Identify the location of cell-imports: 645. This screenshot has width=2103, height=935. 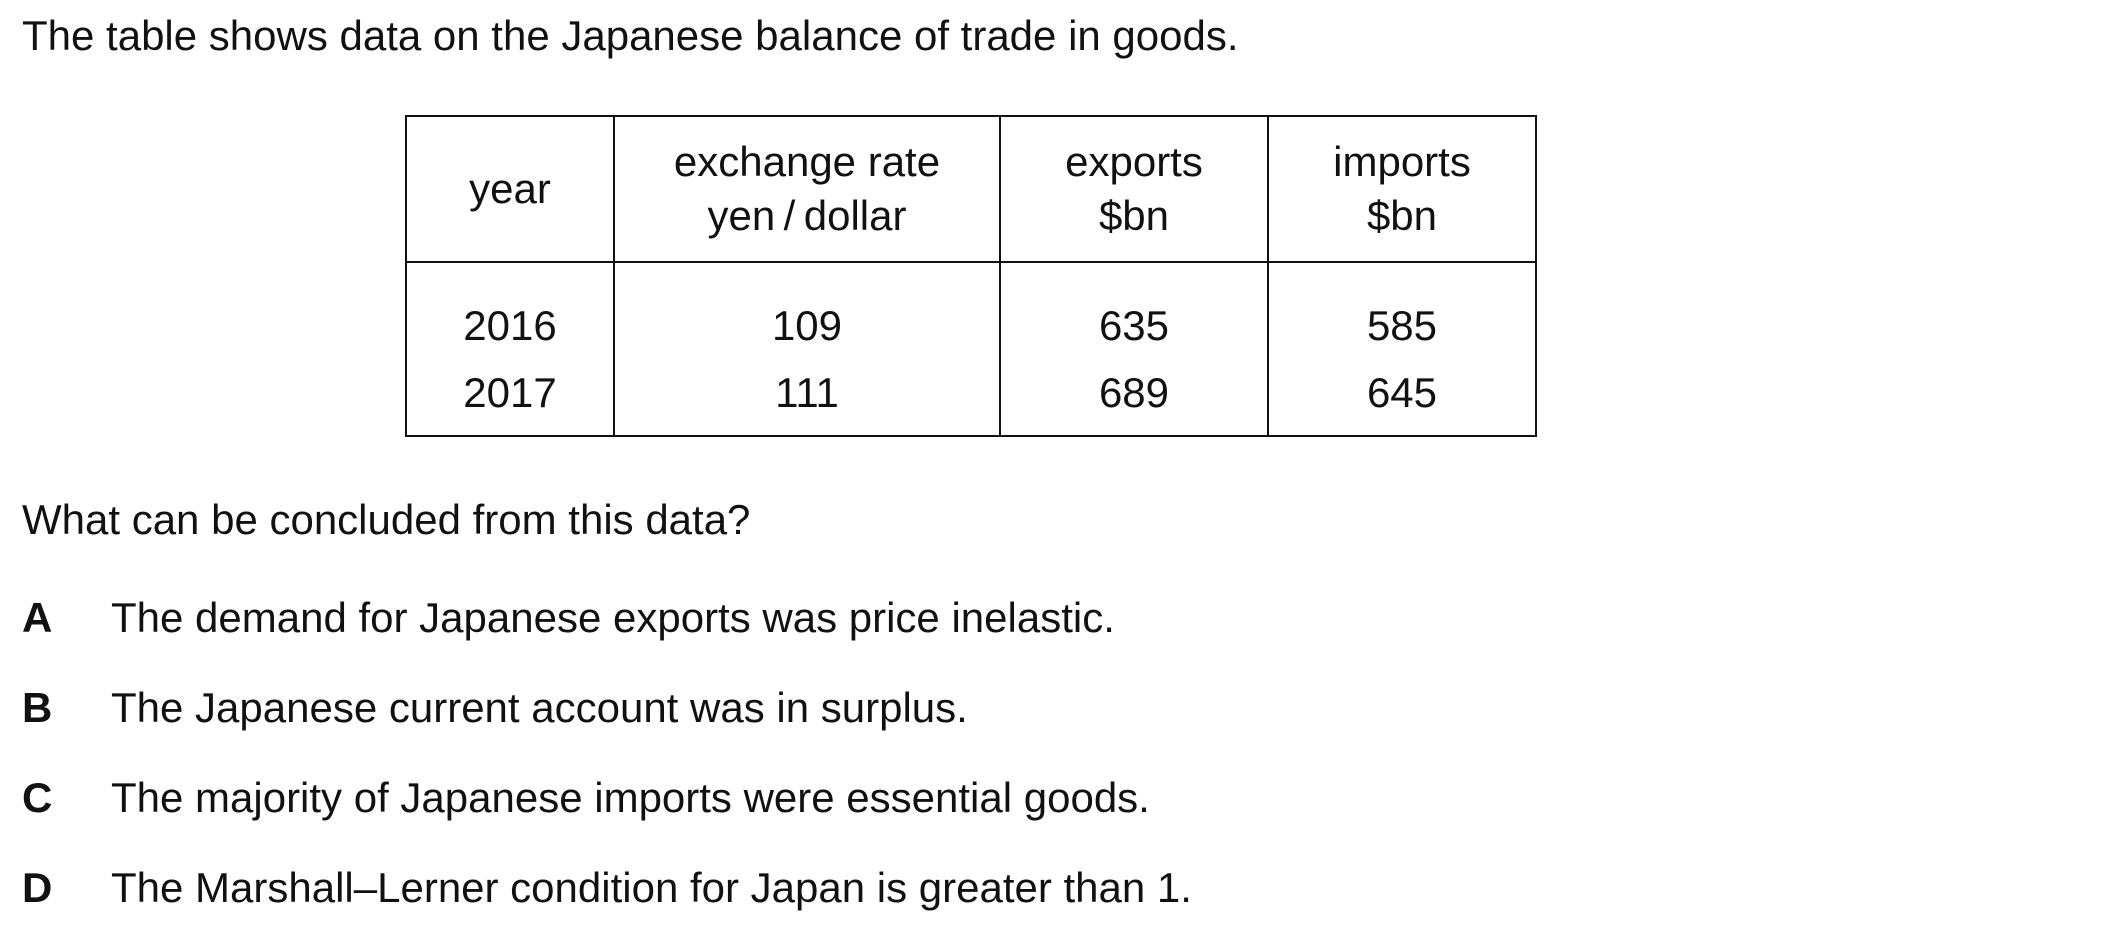
(1402, 394).